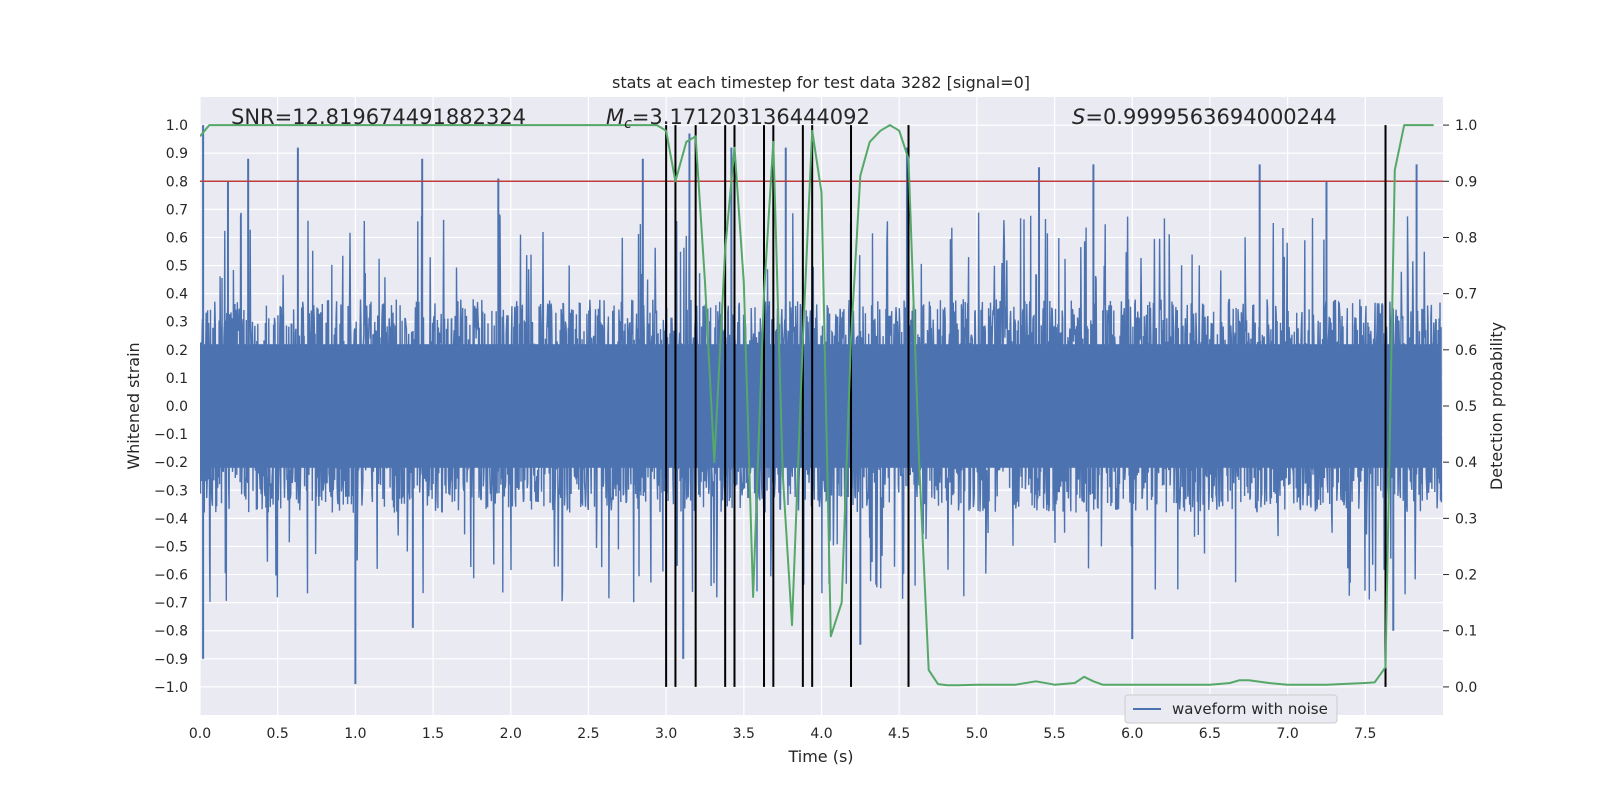  What do you see at coordinates (666, 734) in the screenshot?
I see `x-tick-label: 3.0` at bounding box center [666, 734].